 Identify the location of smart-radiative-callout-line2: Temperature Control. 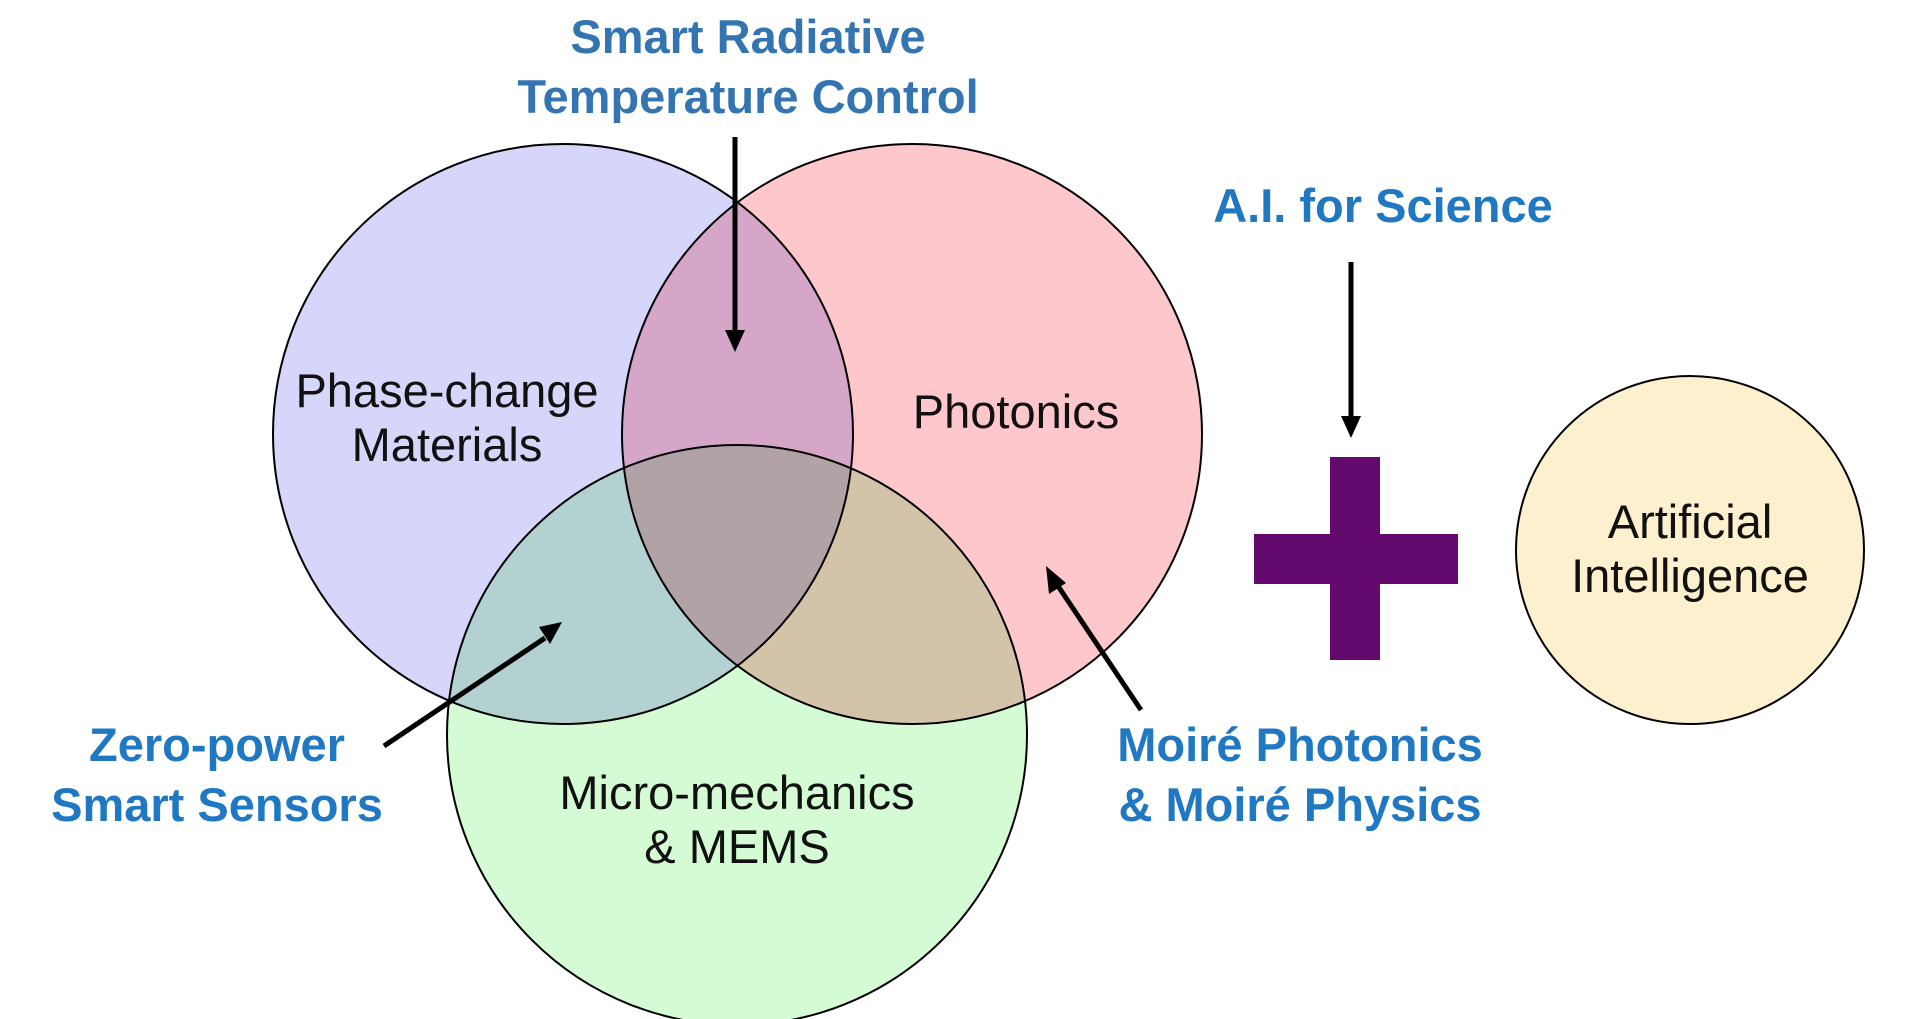
(747, 96).